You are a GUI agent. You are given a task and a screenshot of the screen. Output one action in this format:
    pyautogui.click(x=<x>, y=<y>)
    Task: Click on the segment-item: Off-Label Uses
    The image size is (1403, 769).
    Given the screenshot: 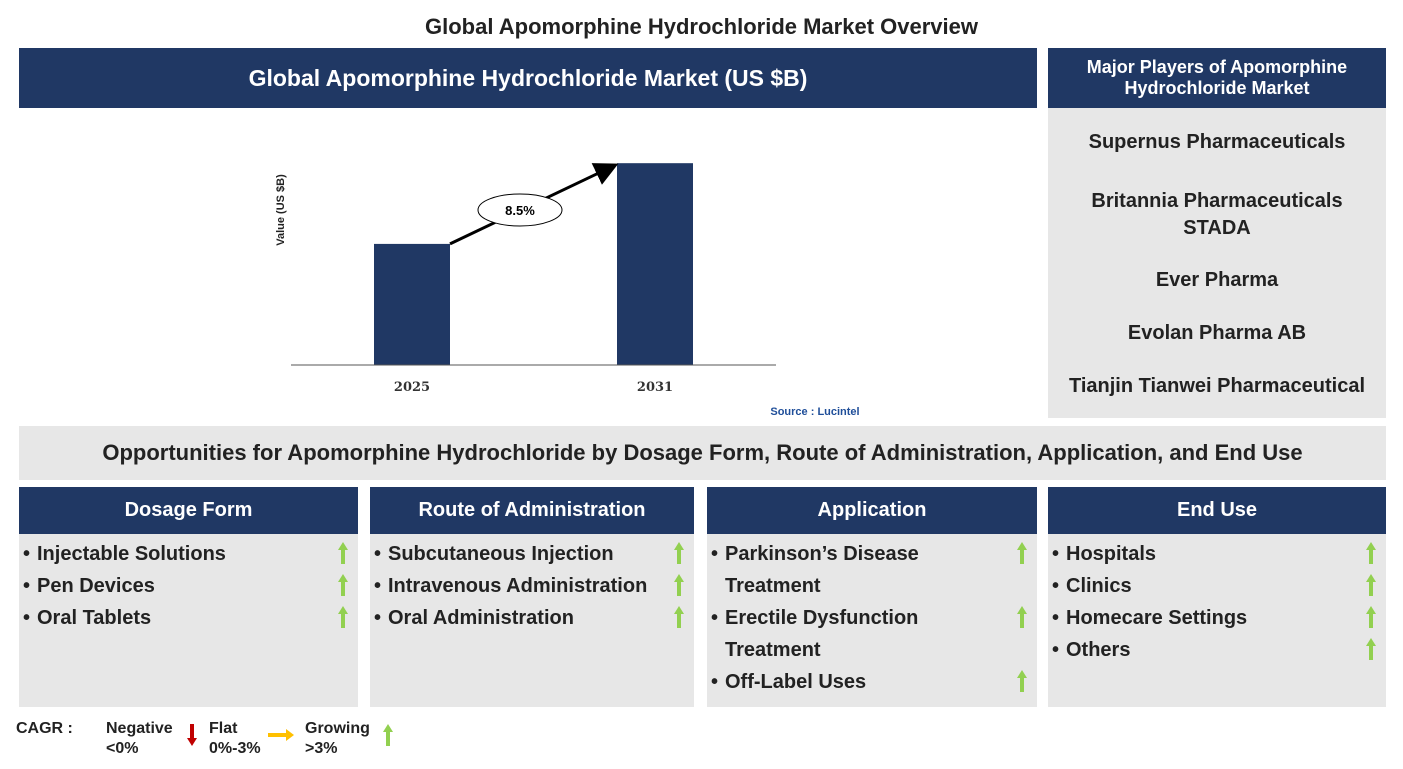 What is the action you would take?
    pyautogui.click(x=874, y=682)
    